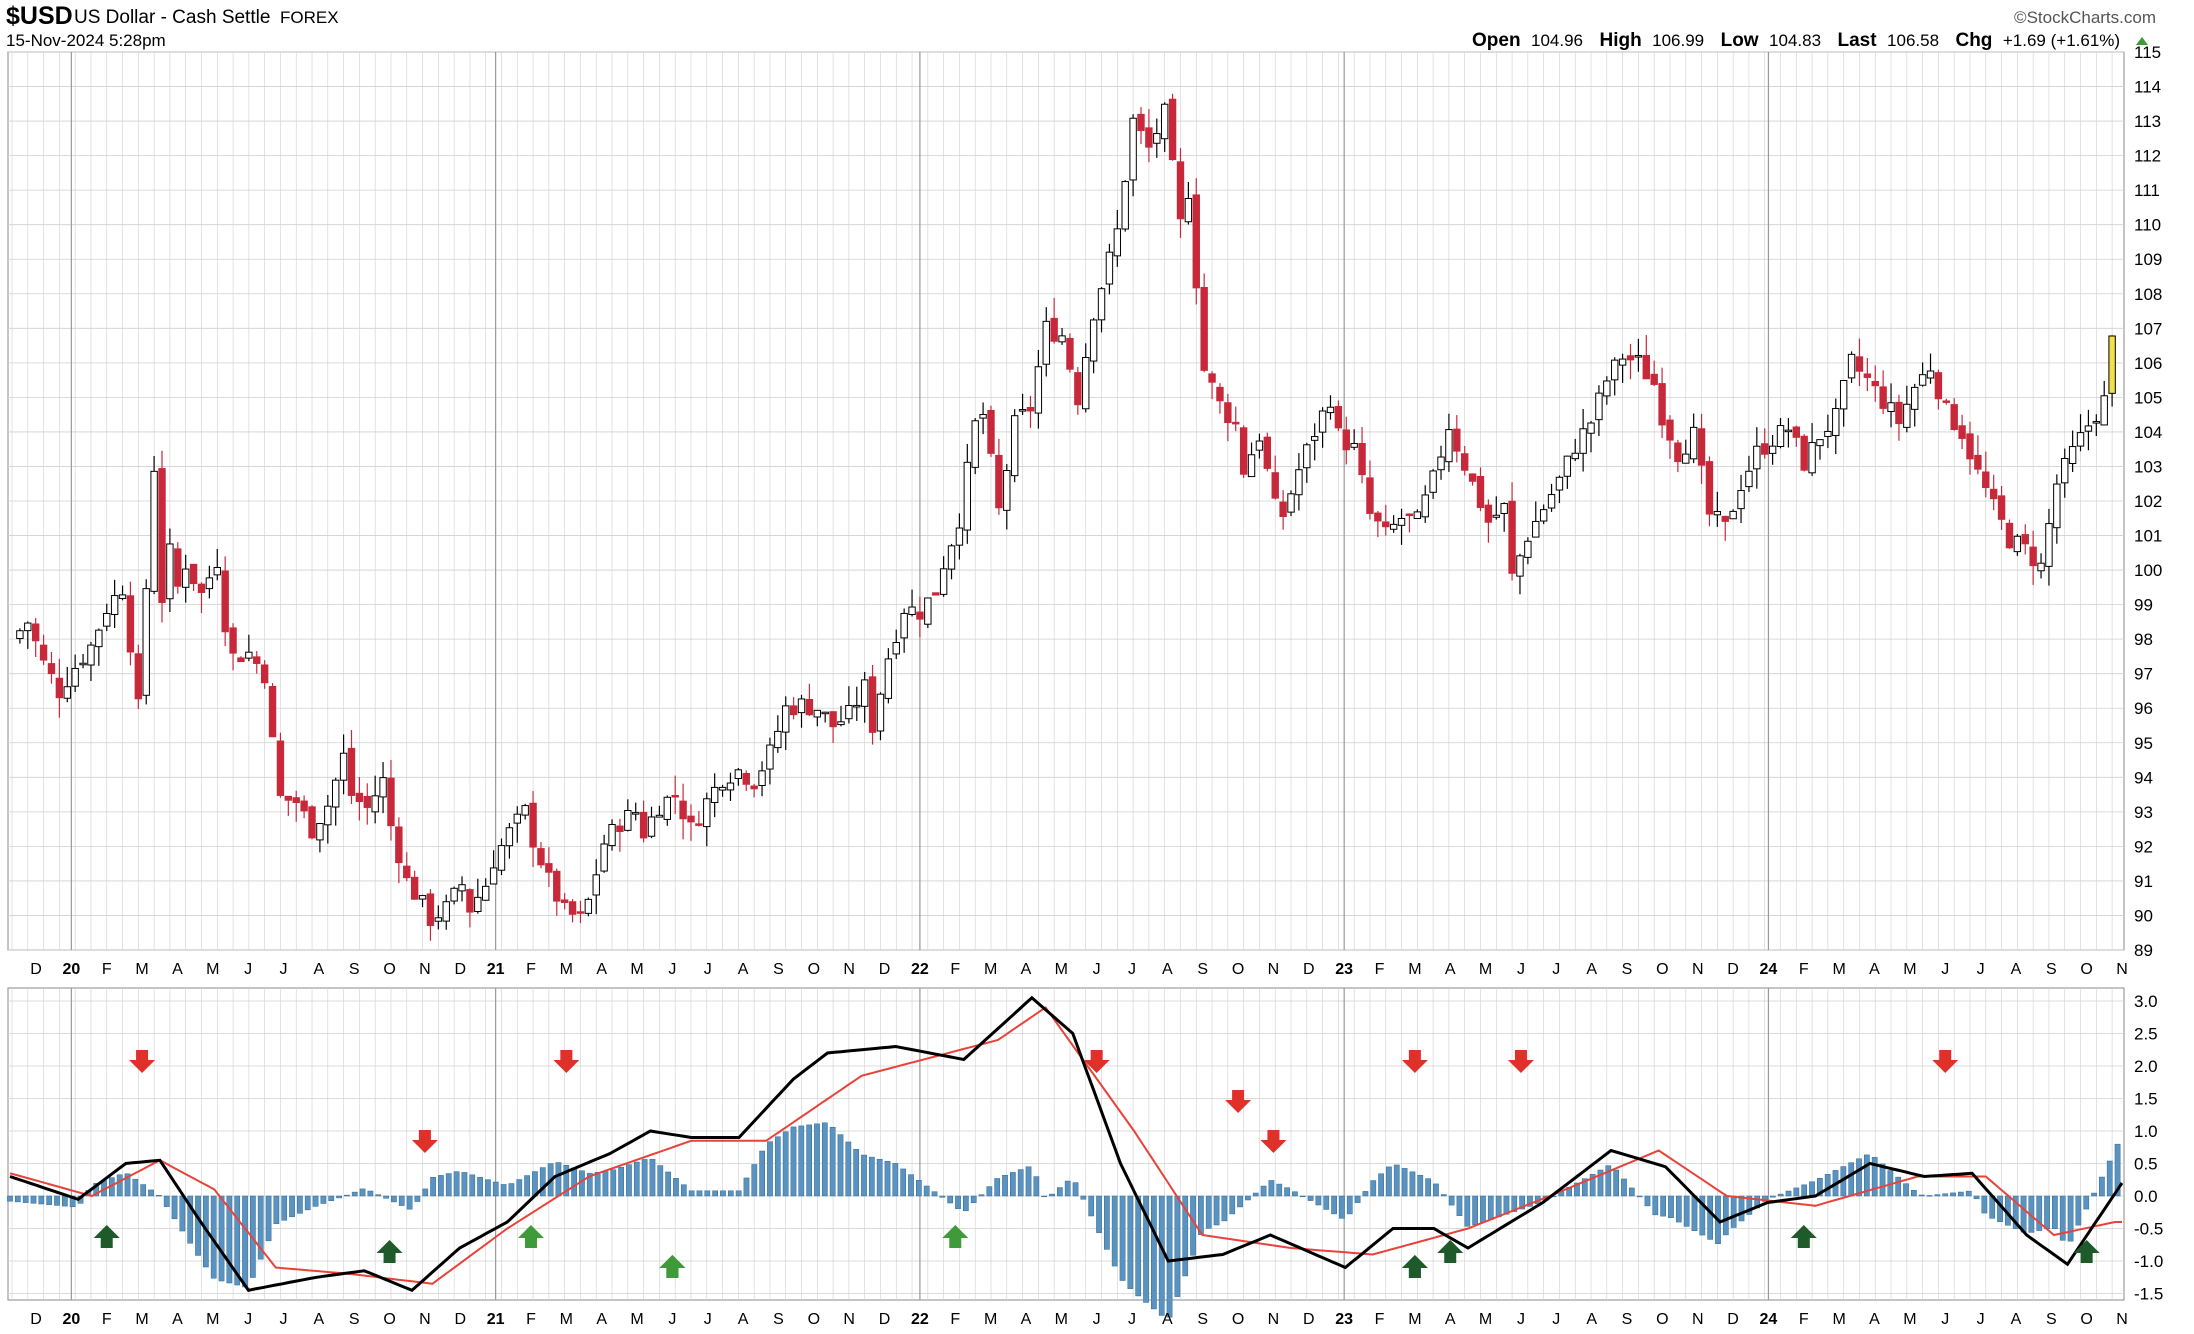 This screenshot has height=1334, width=2194. What do you see at coordinates (460, 1319) in the screenshot?
I see `macd-month-label: D` at bounding box center [460, 1319].